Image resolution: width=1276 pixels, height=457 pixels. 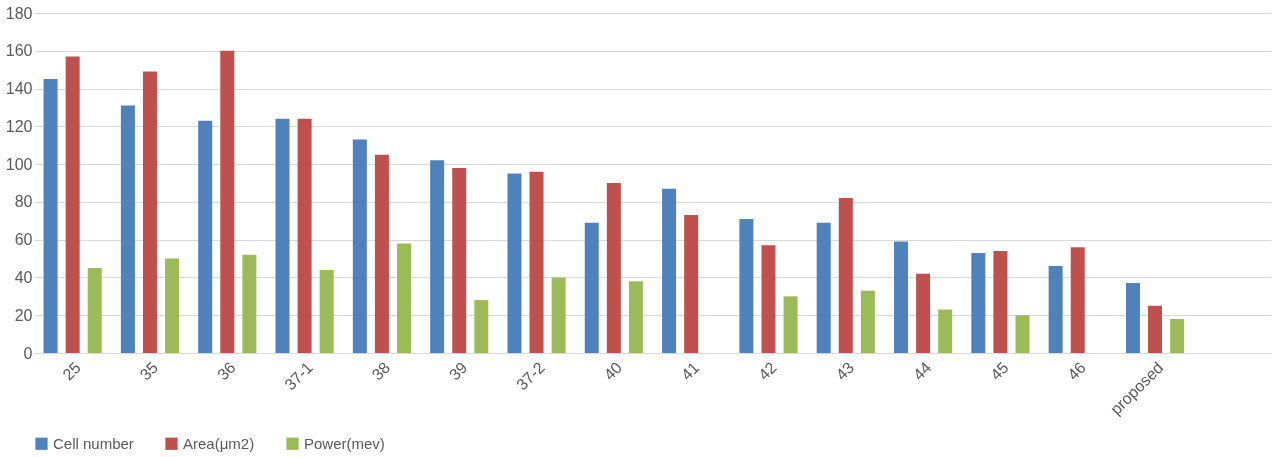 I want to click on x-tick-label: 43, so click(x=845, y=371).